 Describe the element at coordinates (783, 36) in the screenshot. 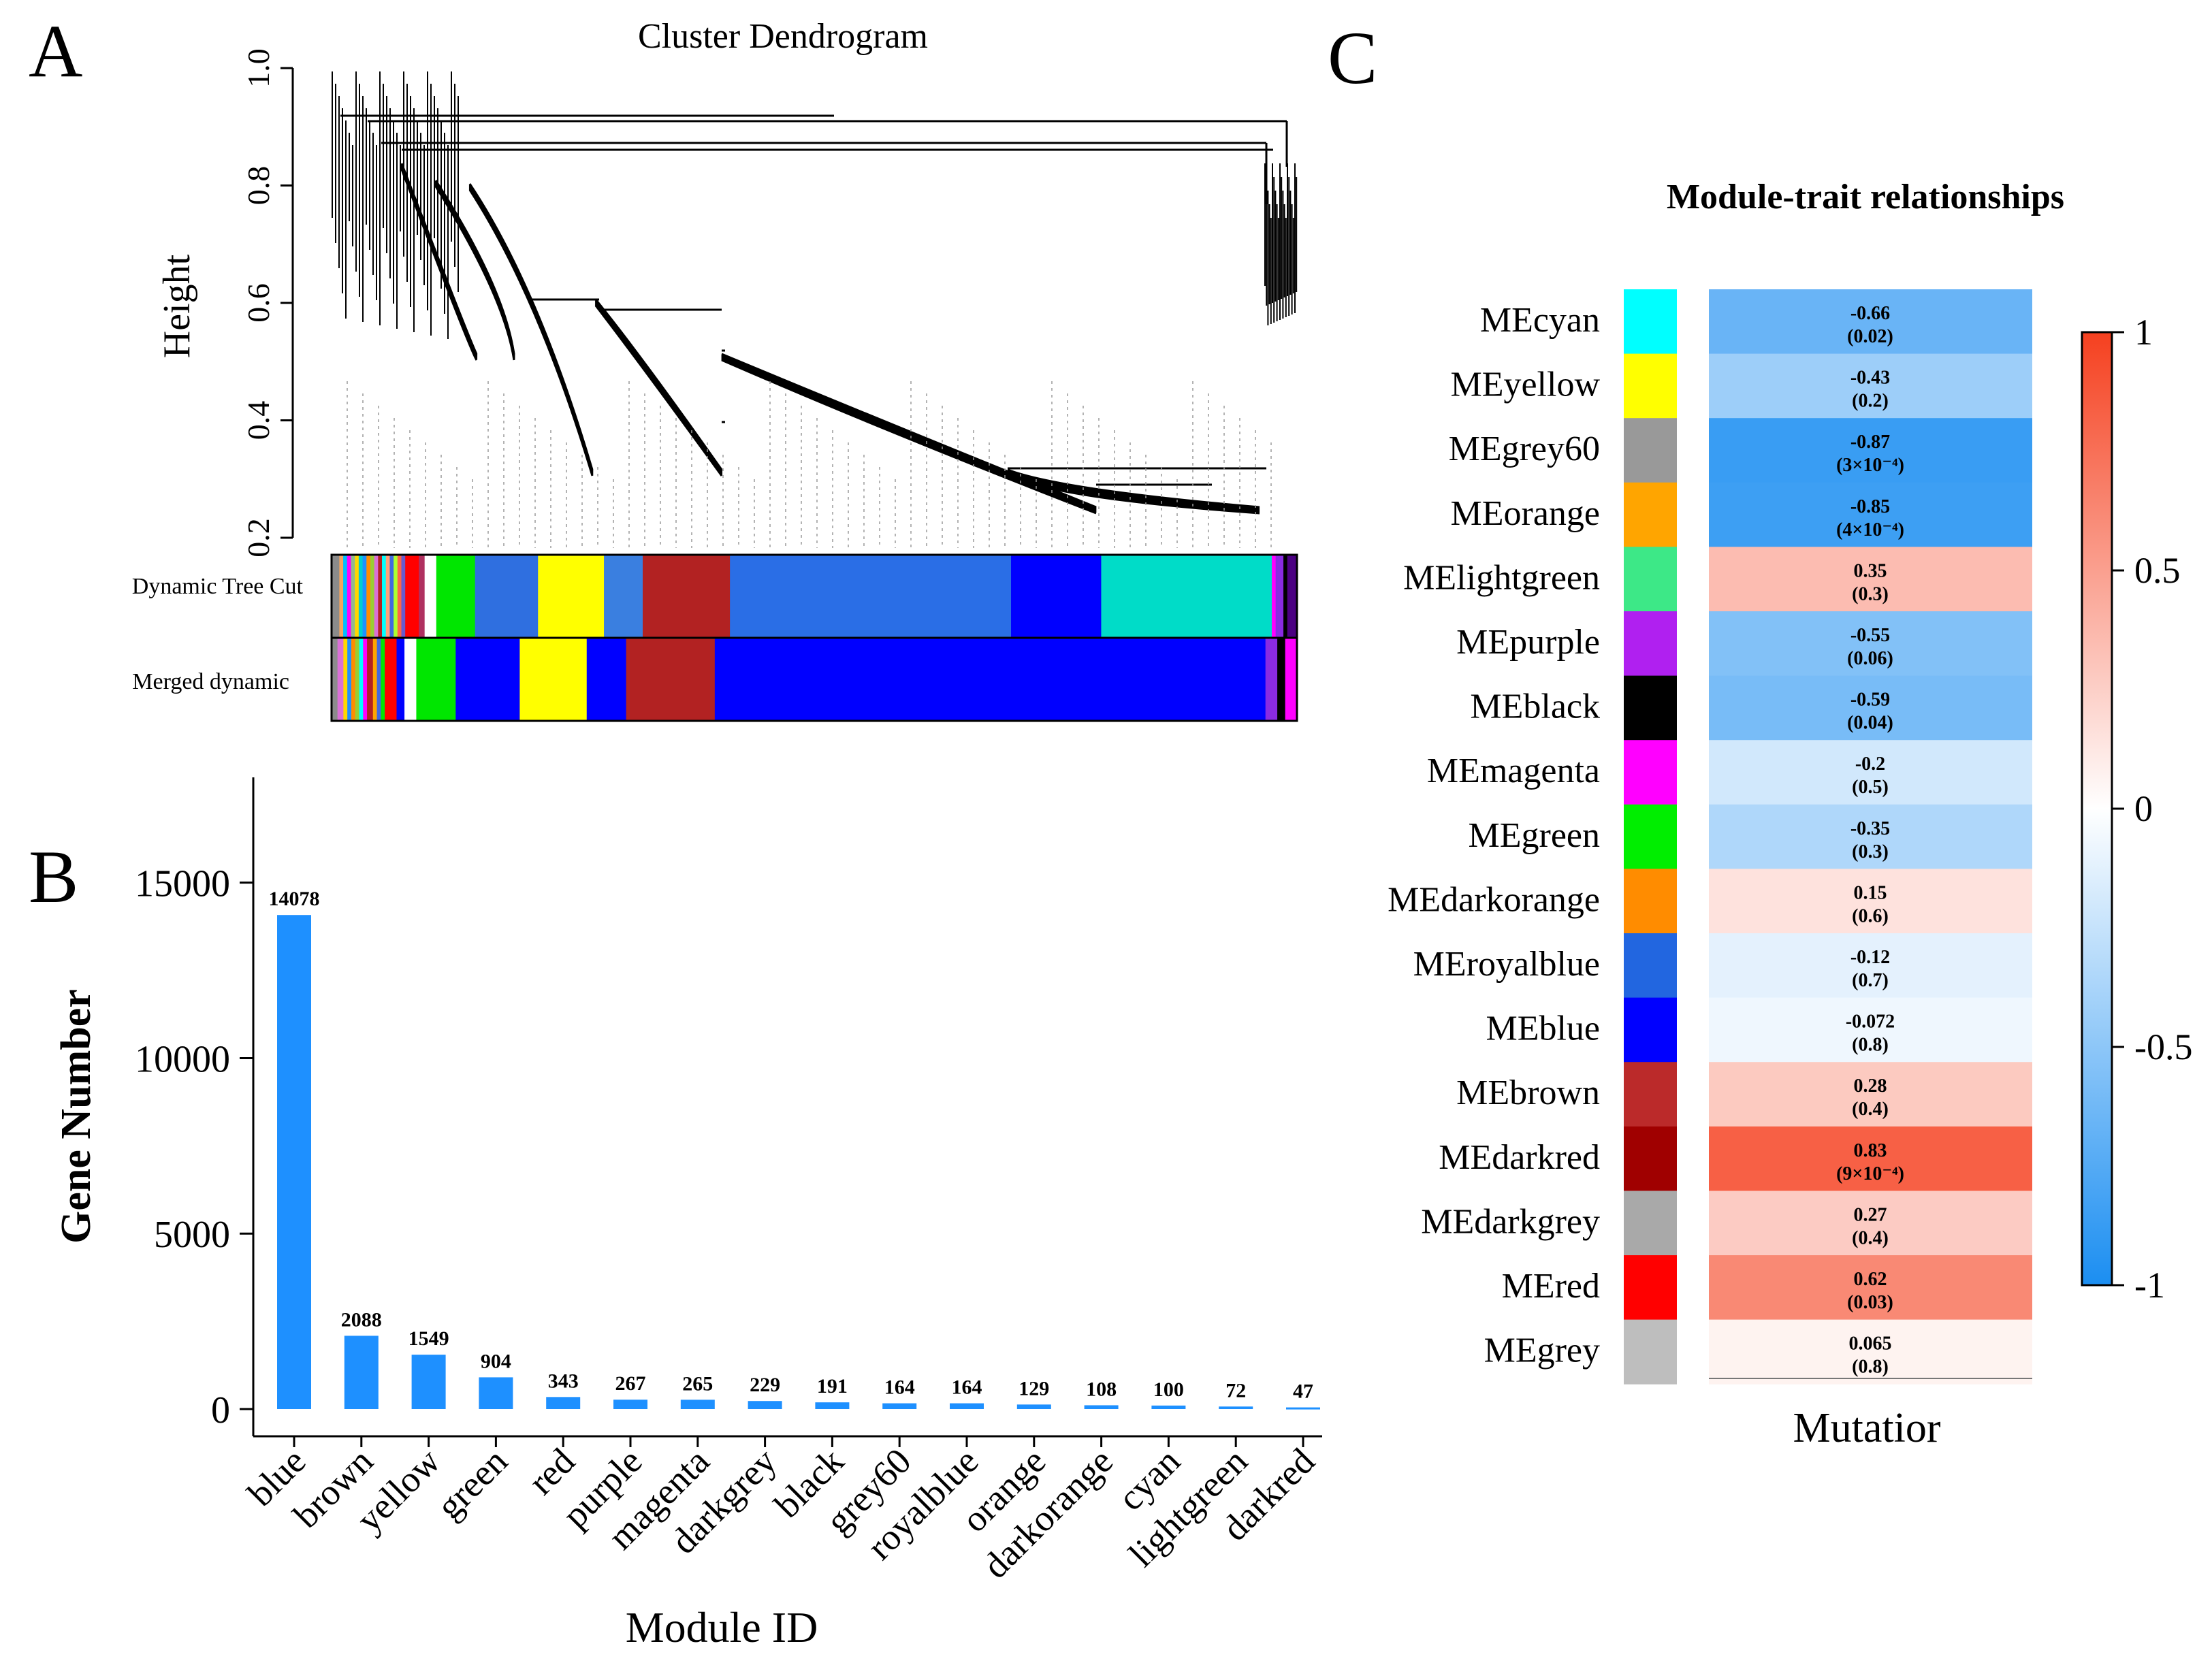

I see `dendrogram-title: Cluster Dendrogram` at that location.